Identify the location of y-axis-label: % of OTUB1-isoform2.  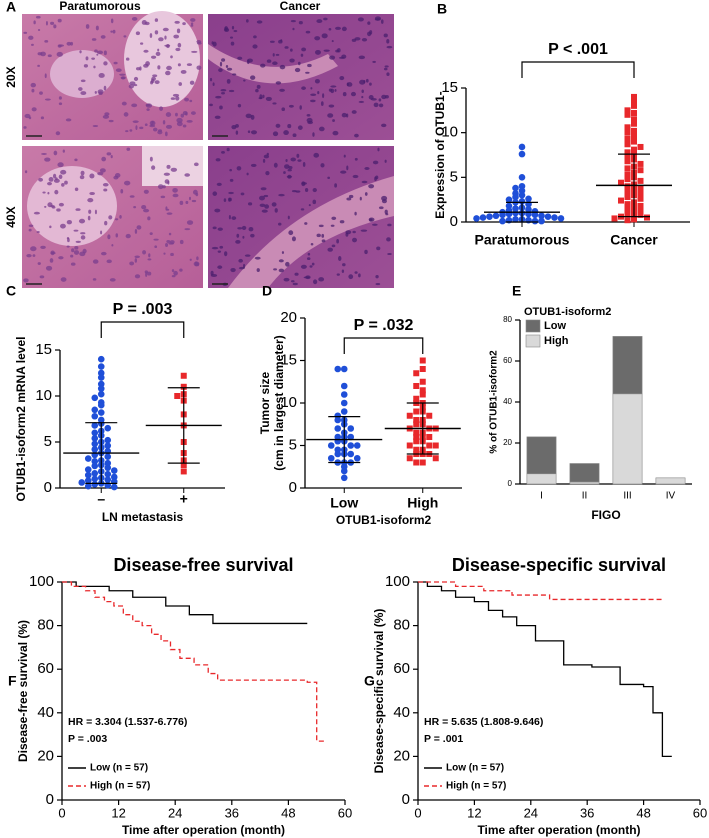
(494, 402).